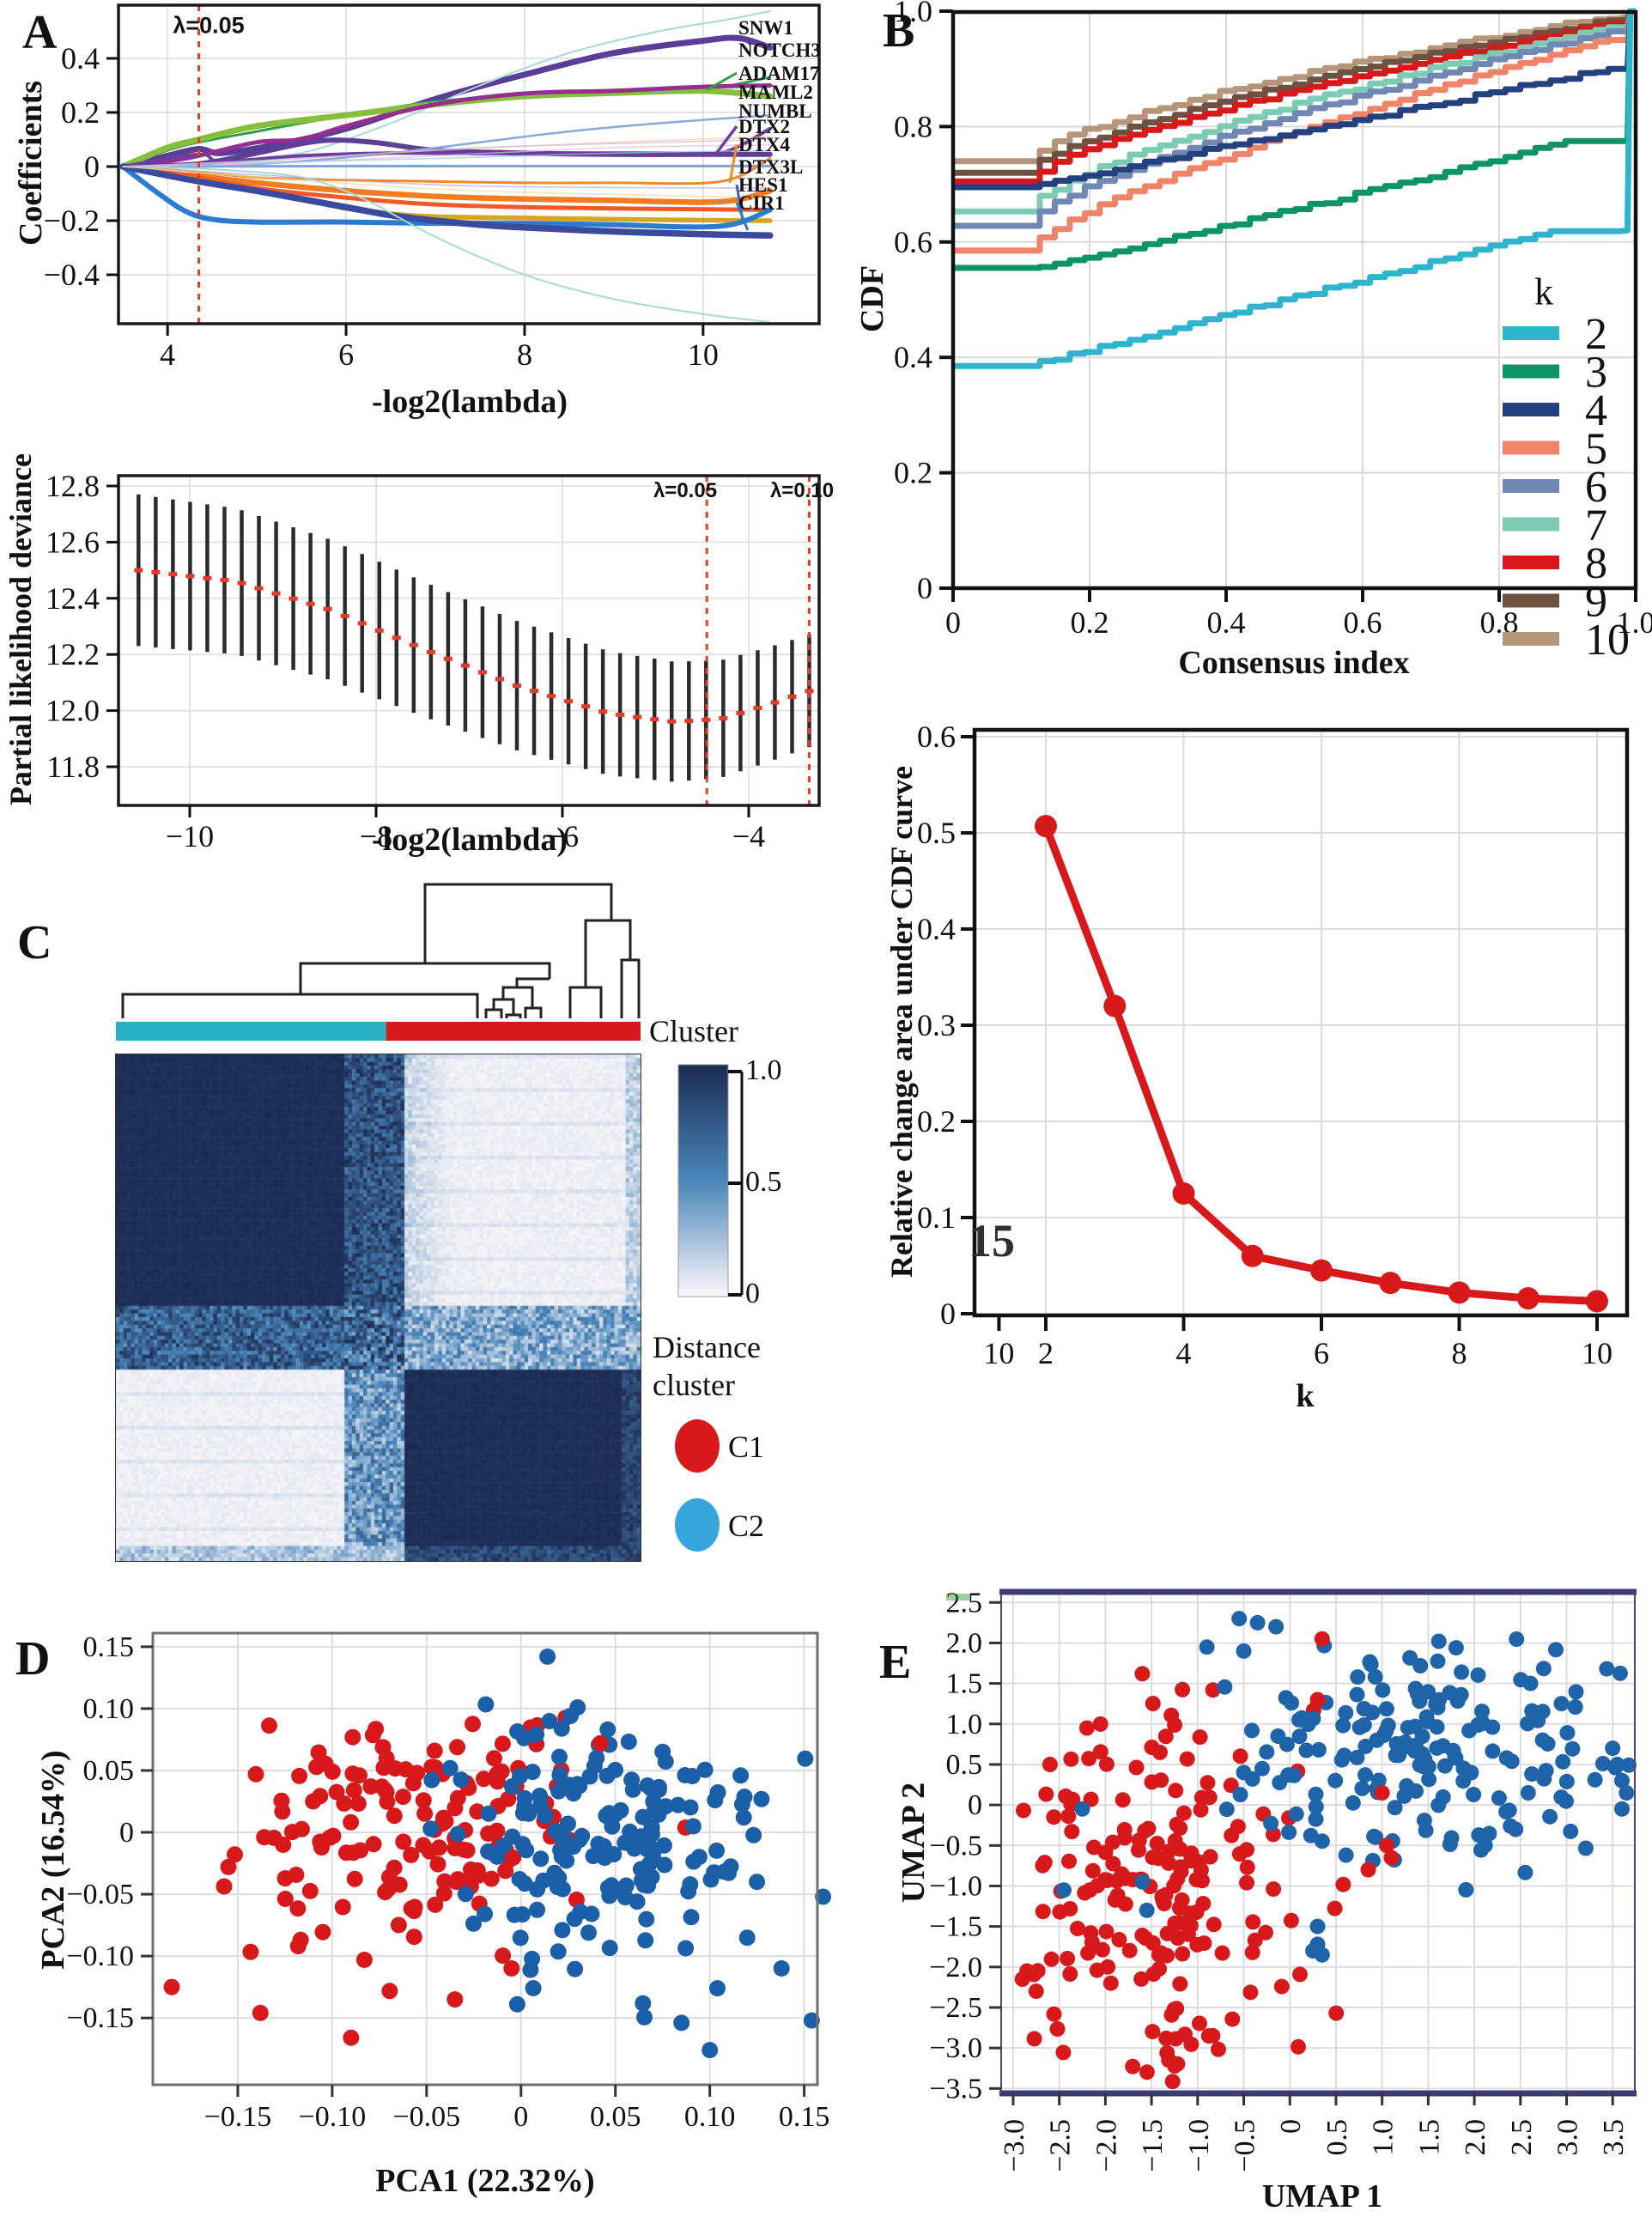 This screenshot has width=1652, height=2217. Describe the element at coordinates (955, 1967) in the screenshot. I see `y-tick-label: −2.0` at that location.